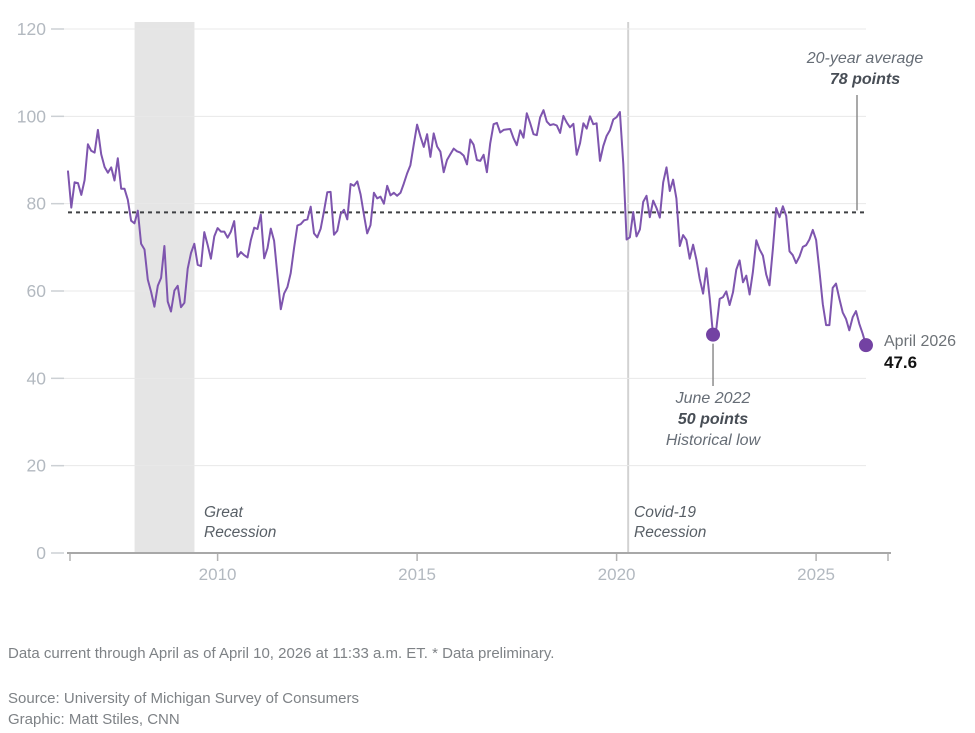  I want to click on x-tick-label: 2020, so click(617, 574).